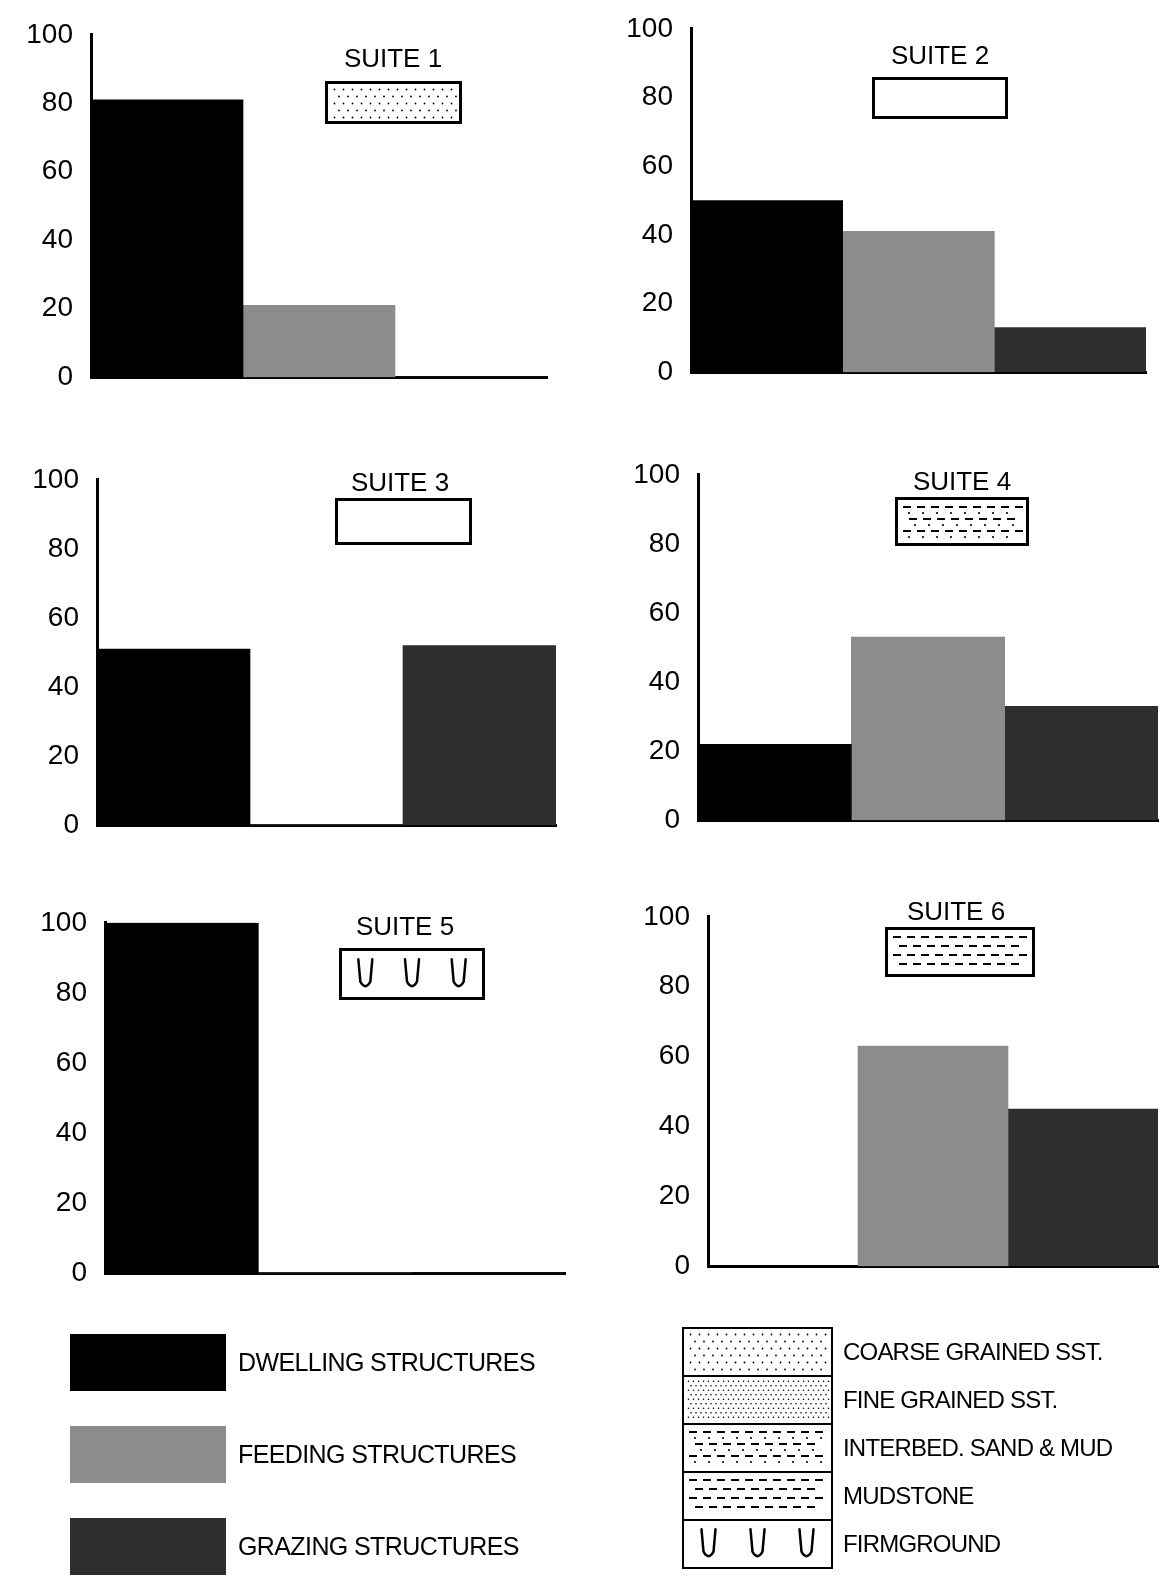 Image resolution: width=1162 pixels, height=1579 pixels. I want to click on text: DWELLING STRUCTURES, so click(386, 1362).